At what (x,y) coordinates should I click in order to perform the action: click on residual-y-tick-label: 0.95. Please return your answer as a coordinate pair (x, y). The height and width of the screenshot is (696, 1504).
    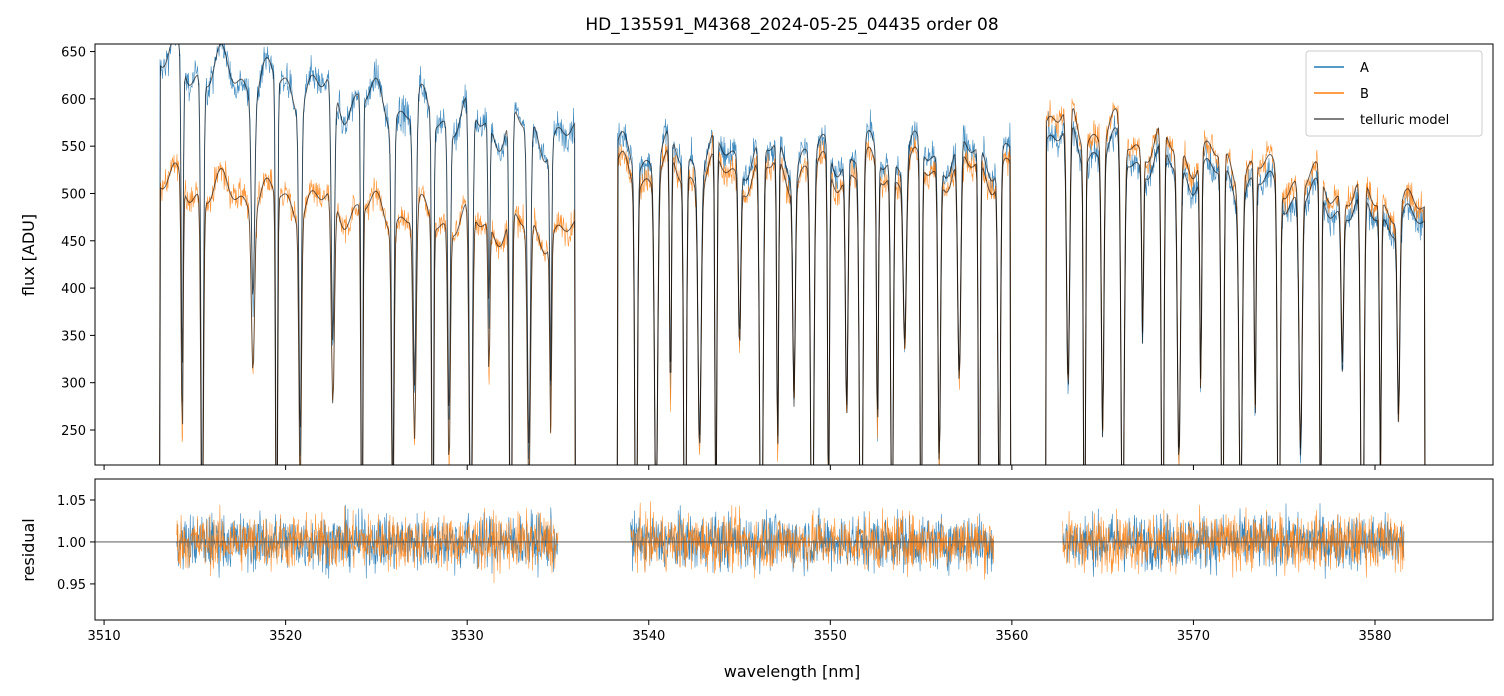
    Looking at the image, I should click on (71, 585).